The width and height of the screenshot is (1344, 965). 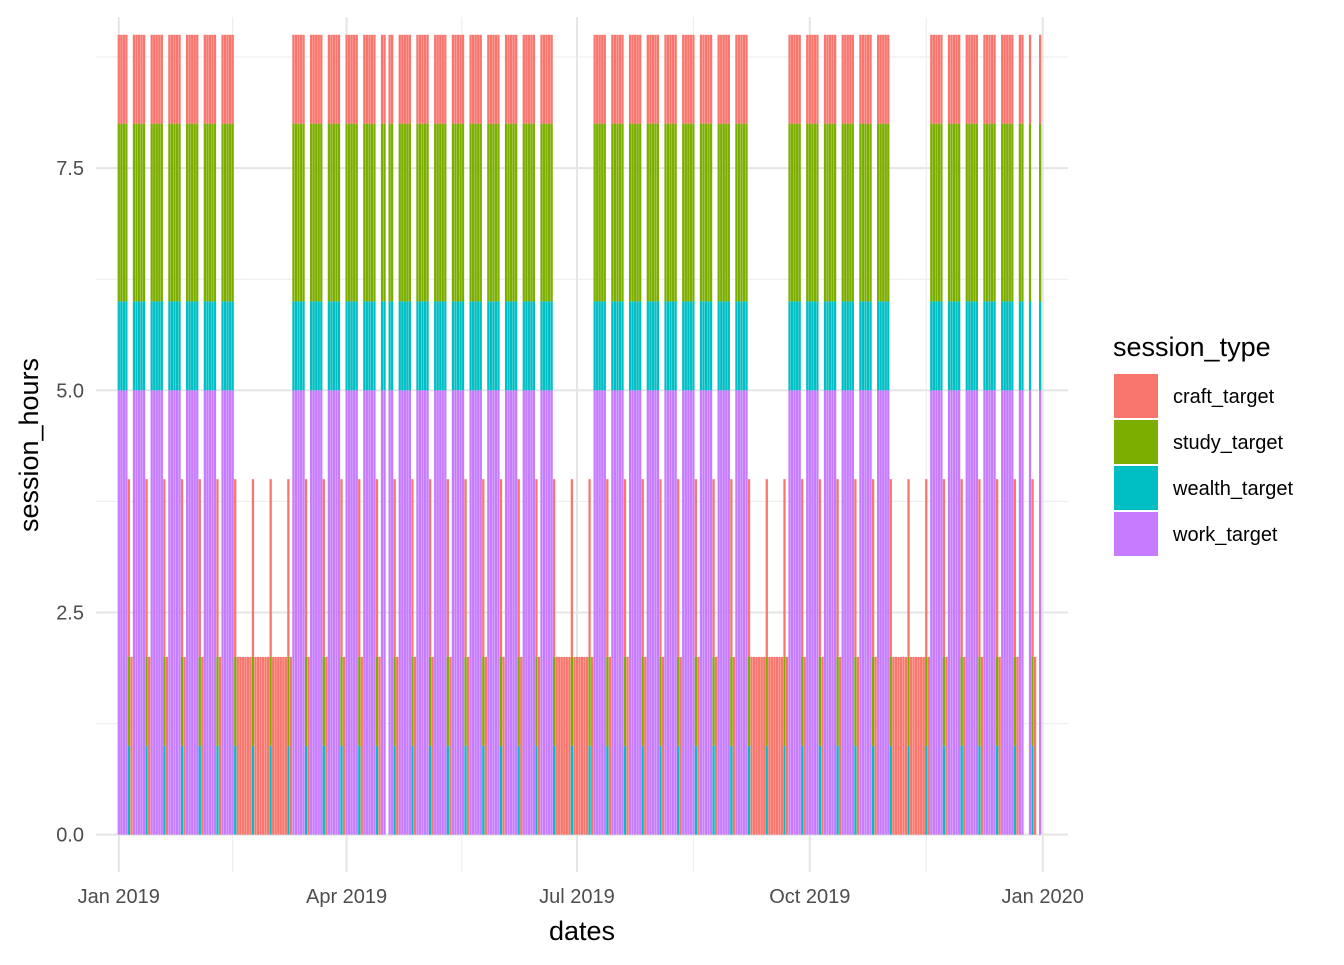 I want to click on y-tick-label: 0.0, so click(x=70, y=836).